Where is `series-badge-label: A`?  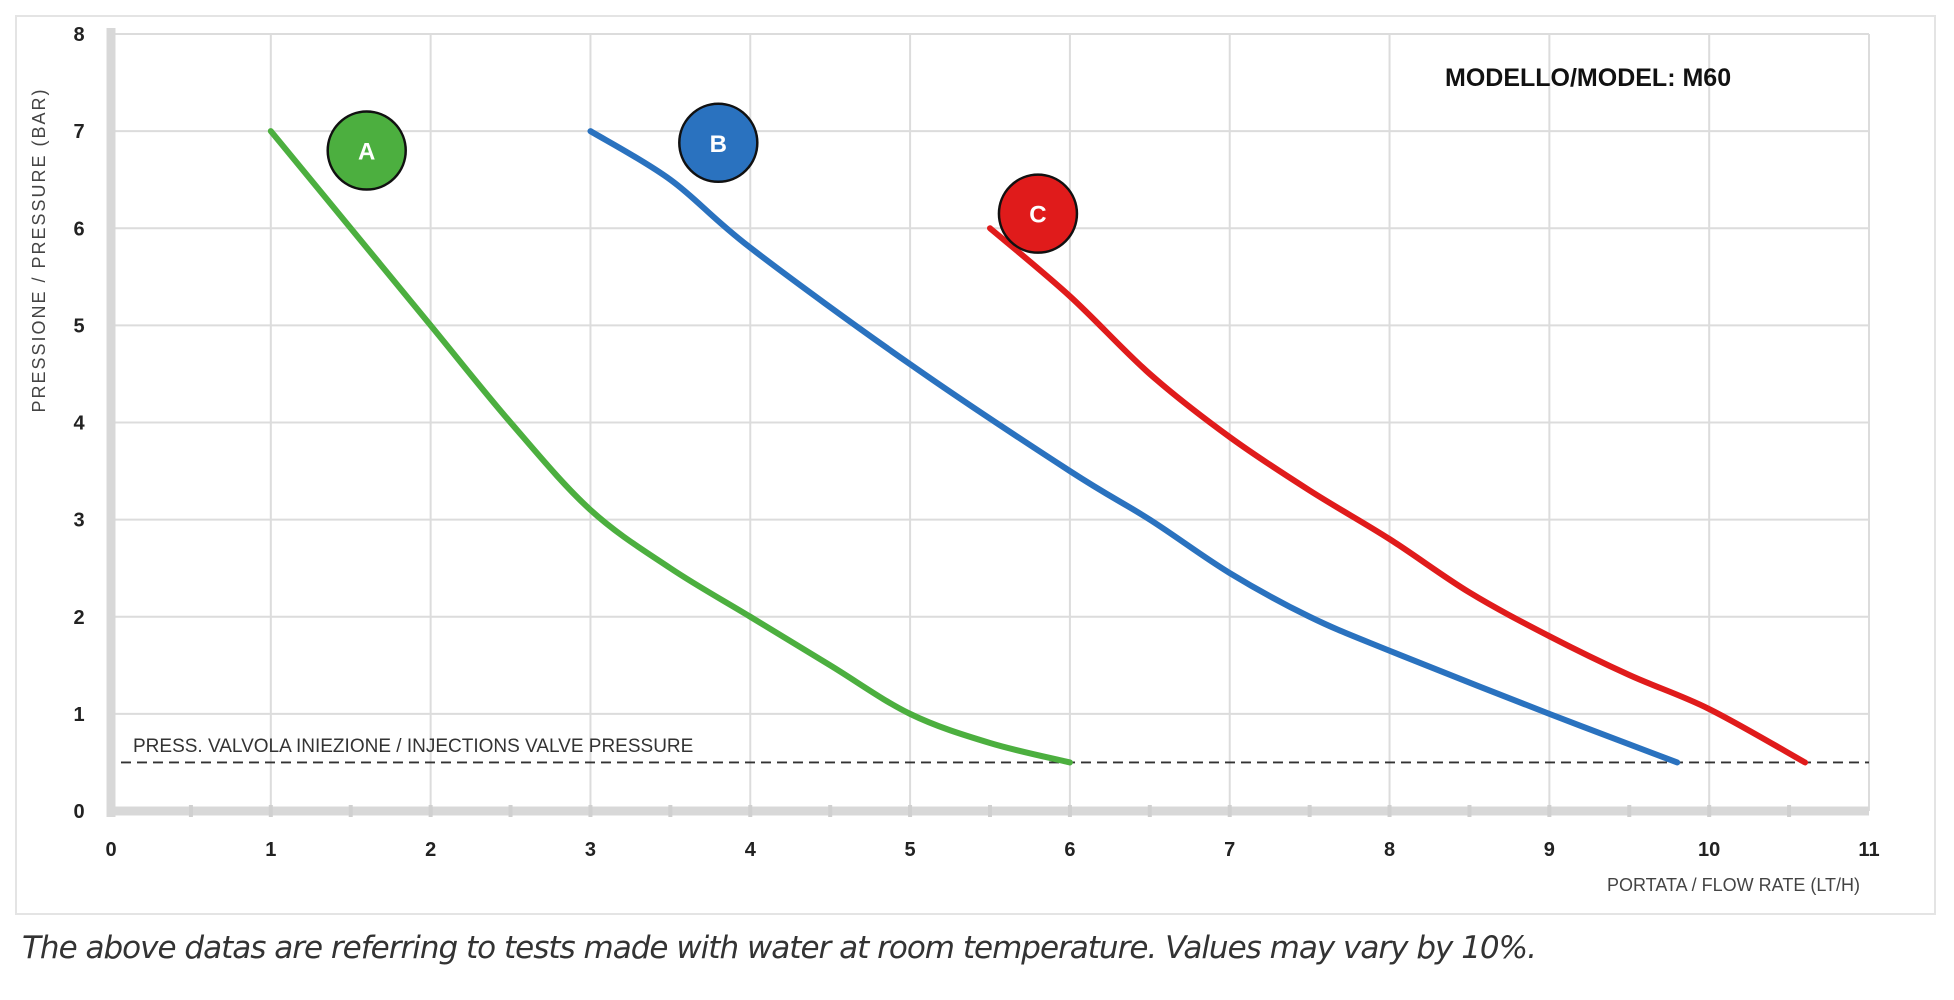 series-badge-label: A is located at coordinates (366, 152).